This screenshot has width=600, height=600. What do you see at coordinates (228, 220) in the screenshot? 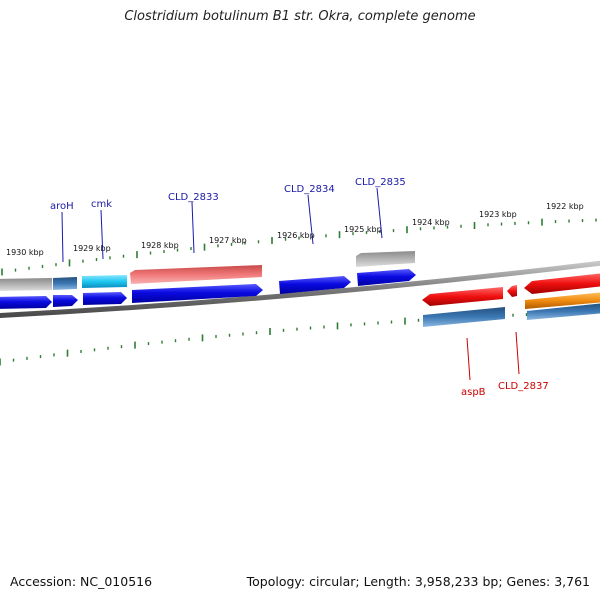
I see `gene-labels-forward: aroH cmk CLD_2833 CLD_2834 CLD_2835` at bounding box center [228, 220].